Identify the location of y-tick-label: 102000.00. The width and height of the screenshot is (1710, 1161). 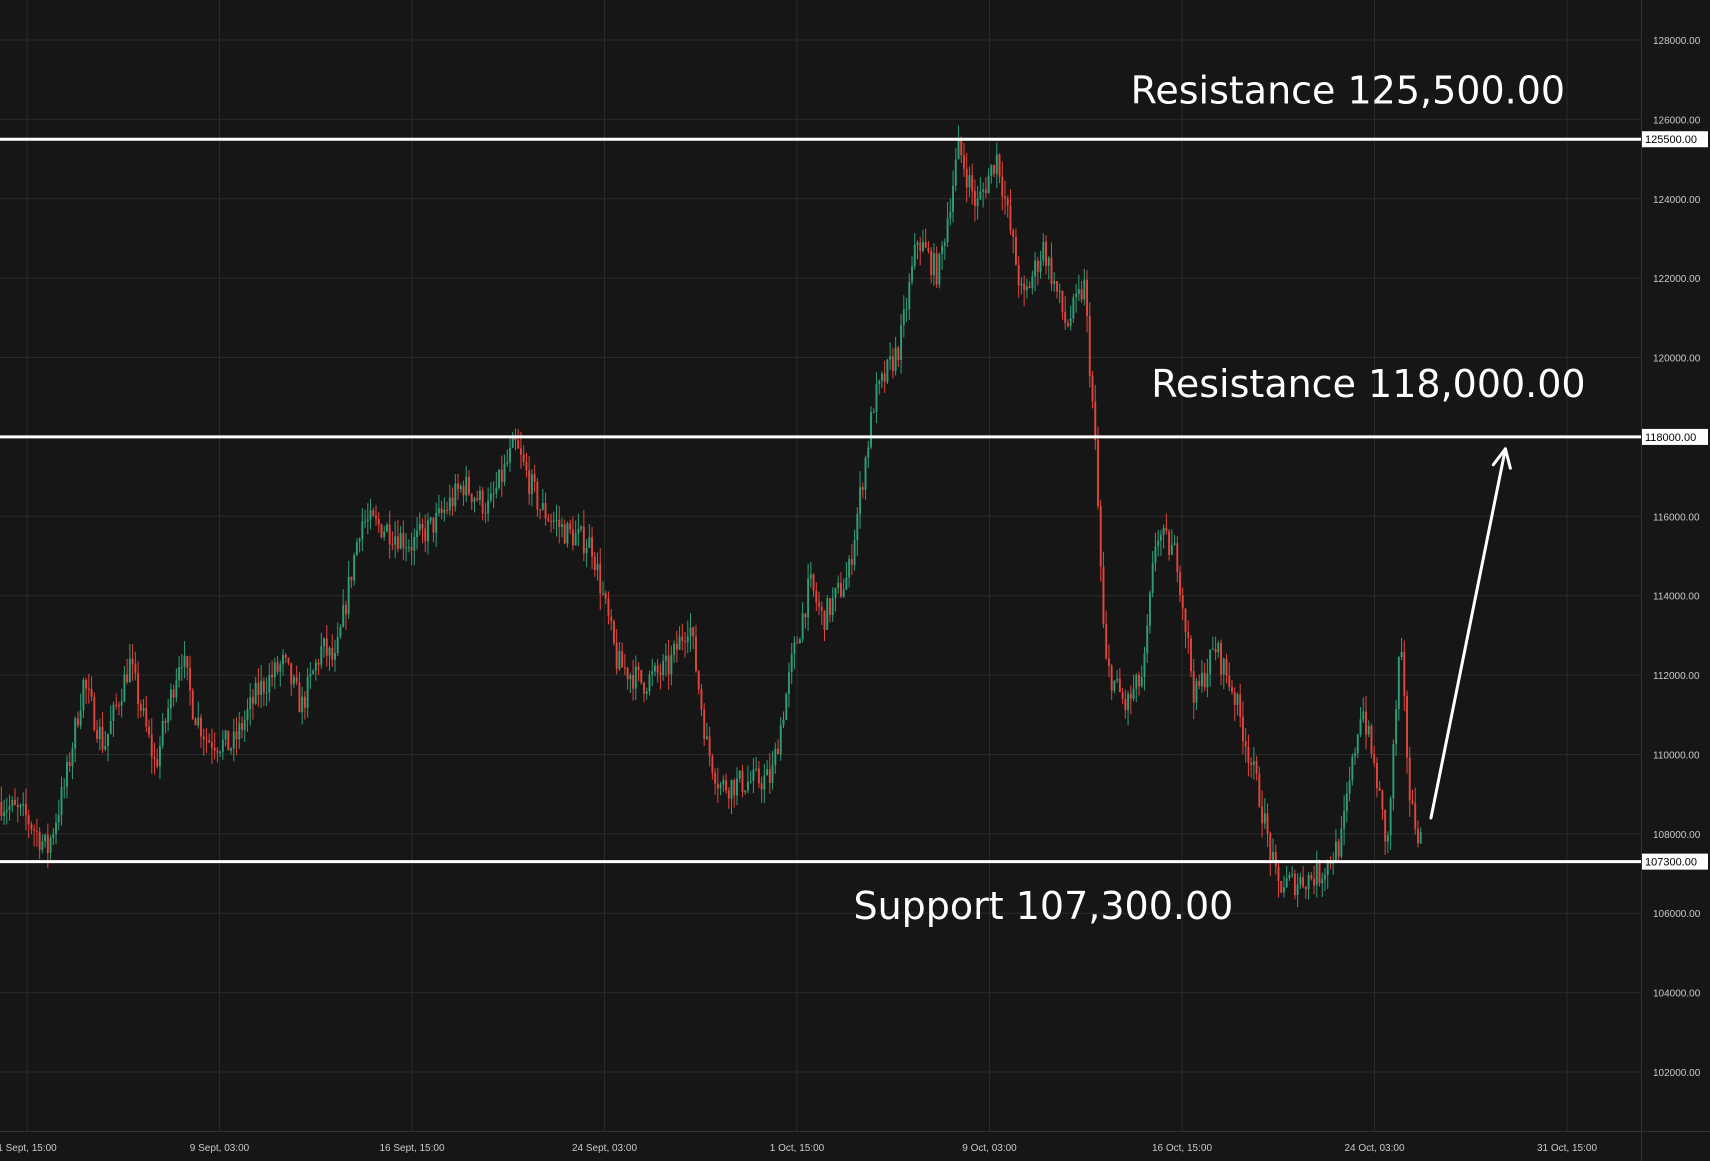
(1677, 1073).